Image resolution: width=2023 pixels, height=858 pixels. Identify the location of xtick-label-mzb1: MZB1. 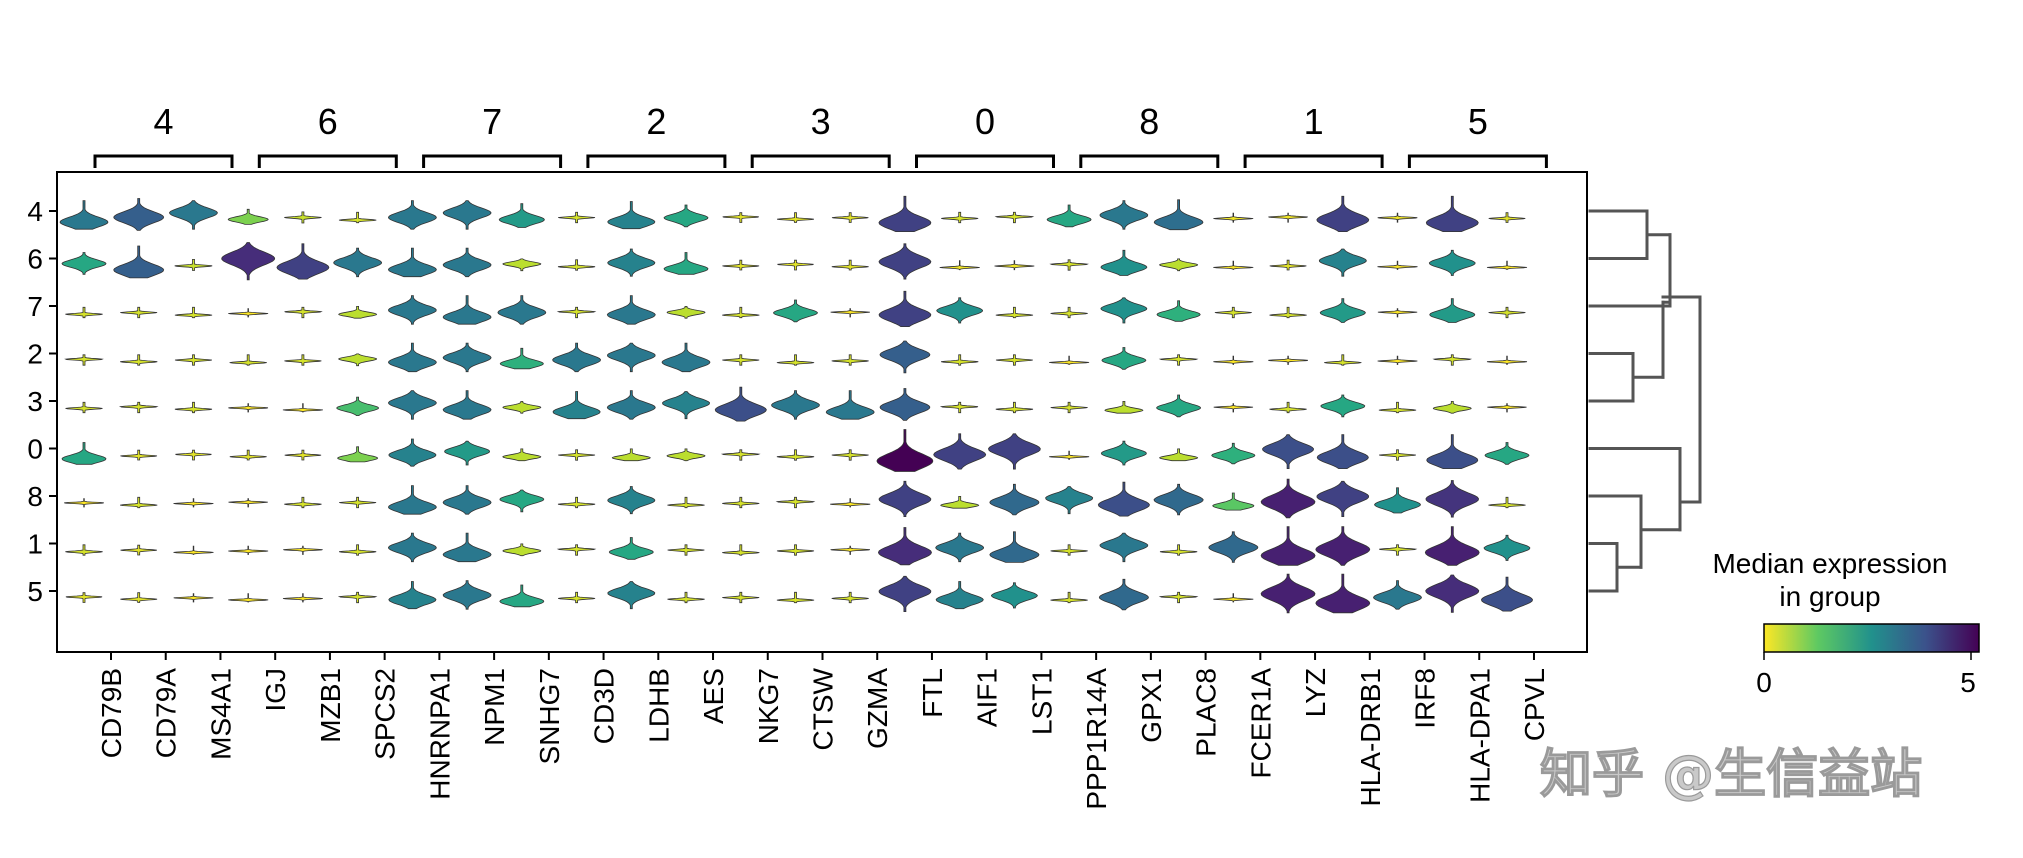
(330, 705).